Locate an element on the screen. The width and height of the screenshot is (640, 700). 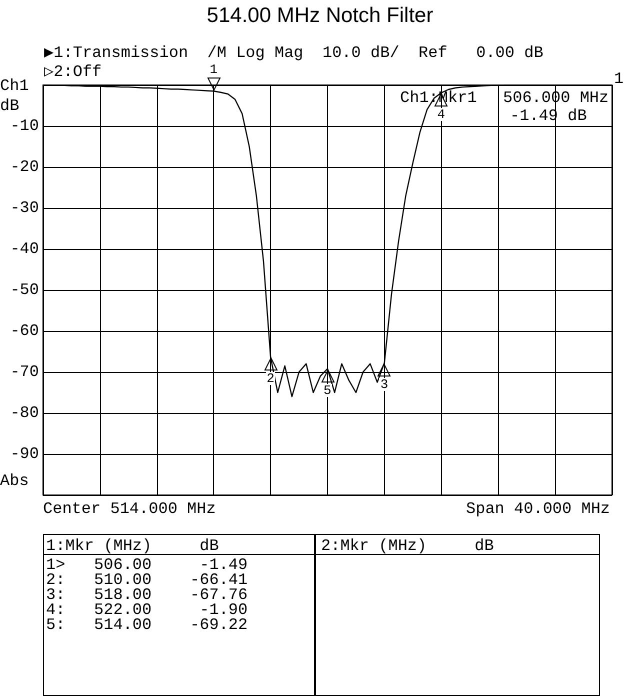
text: Ch1 is located at coordinates (14, 86).